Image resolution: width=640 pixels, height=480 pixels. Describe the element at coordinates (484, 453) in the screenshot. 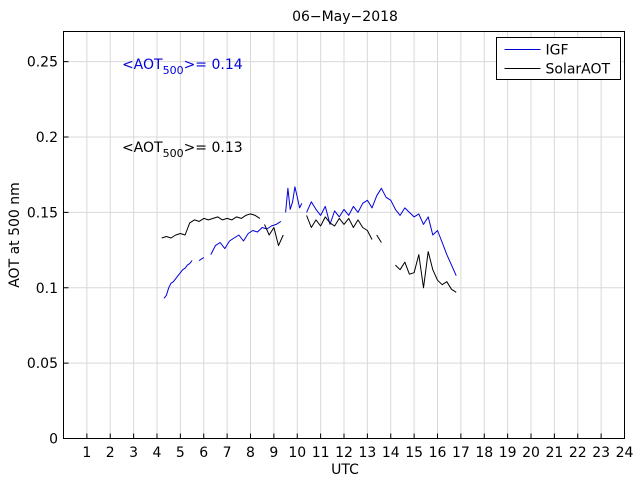

I see `x-tick-label: 18` at that location.